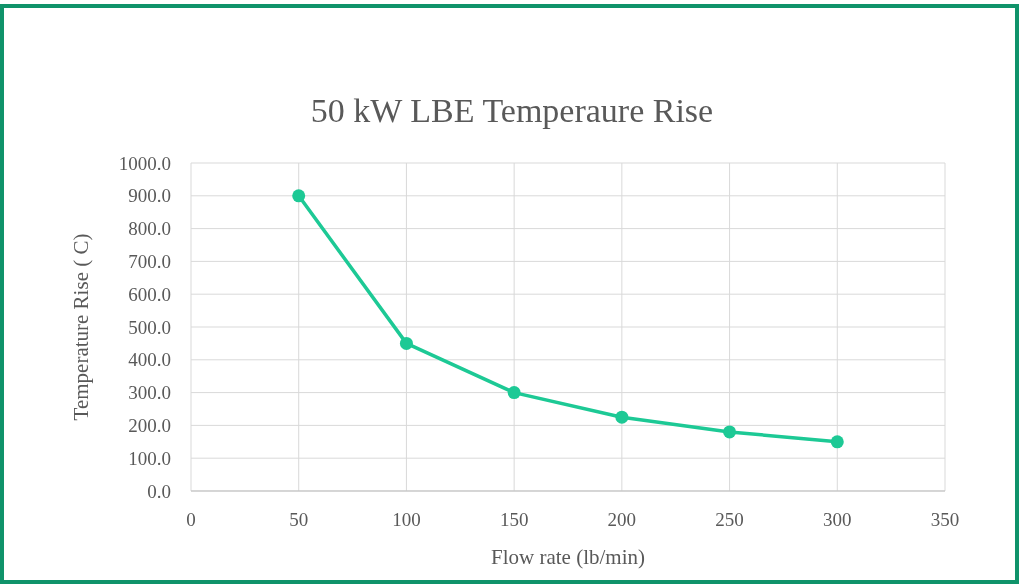 The height and width of the screenshot is (584, 1019). Describe the element at coordinates (837, 519) in the screenshot. I see `x-tick-label: 300` at that location.